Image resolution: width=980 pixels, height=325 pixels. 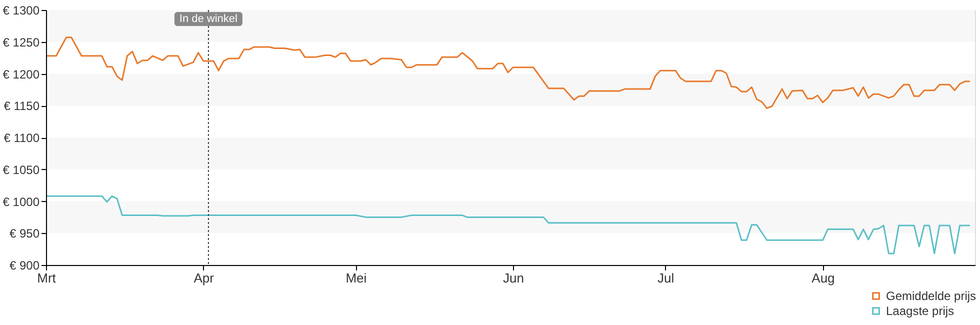 What do you see at coordinates (513, 278) in the screenshot?
I see `x-tick-label: Jun` at bounding box center [513, 278].